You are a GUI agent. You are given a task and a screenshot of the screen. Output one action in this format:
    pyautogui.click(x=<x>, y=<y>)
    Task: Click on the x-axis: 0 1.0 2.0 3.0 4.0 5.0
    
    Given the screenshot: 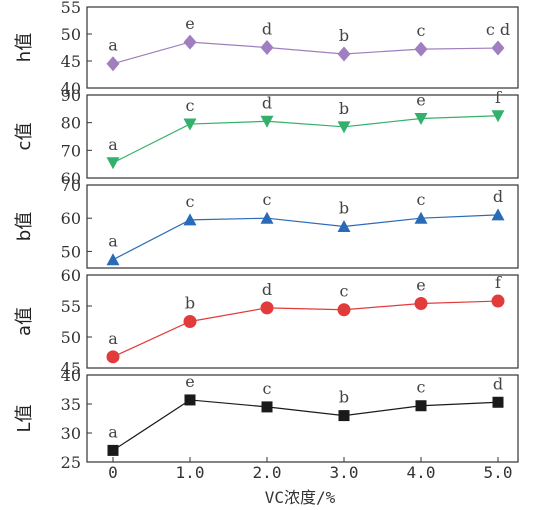 What is the action you would take?
    pyautogui.click(x=310, y=469)
    